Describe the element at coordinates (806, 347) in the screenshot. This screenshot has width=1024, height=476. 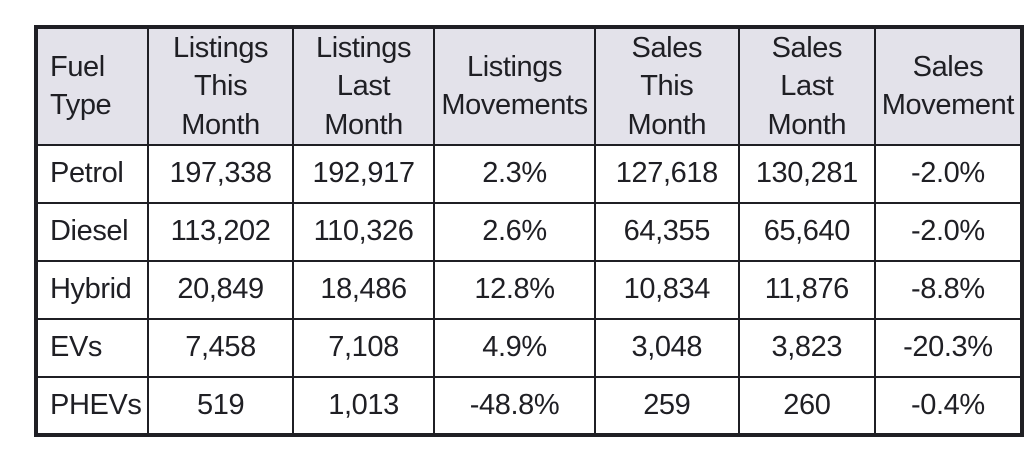
I see `cell-sales-last-month: 3,823` at that location.